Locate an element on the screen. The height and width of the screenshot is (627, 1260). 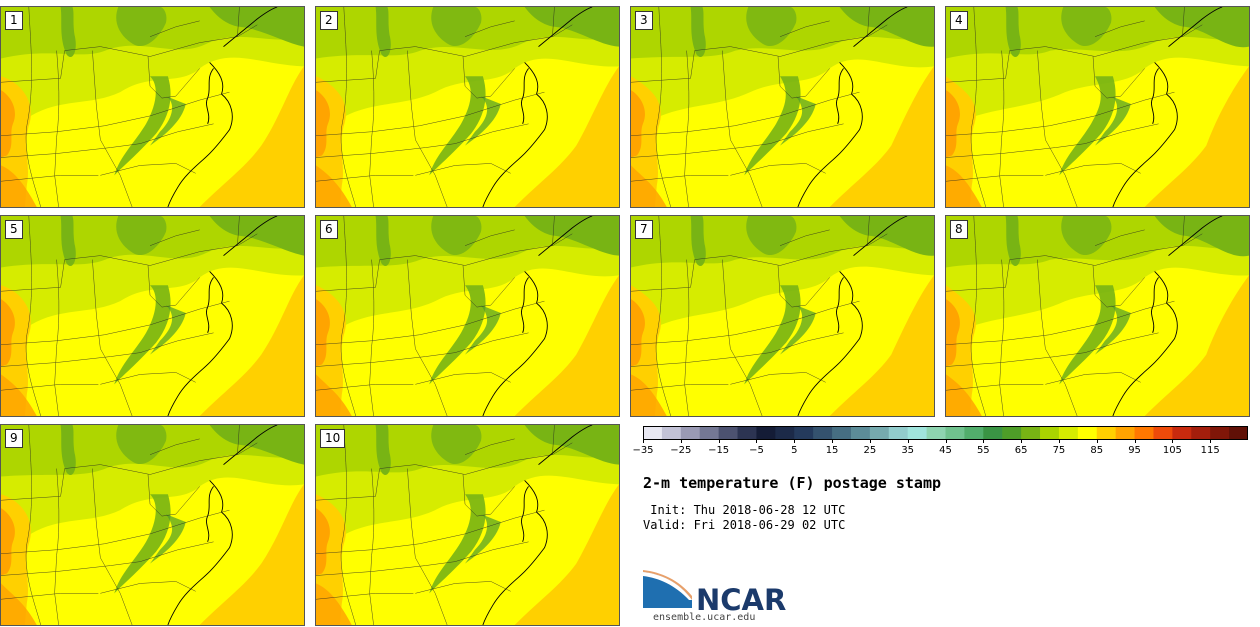
panel-number: 10 is located at coordinates (333, 438).